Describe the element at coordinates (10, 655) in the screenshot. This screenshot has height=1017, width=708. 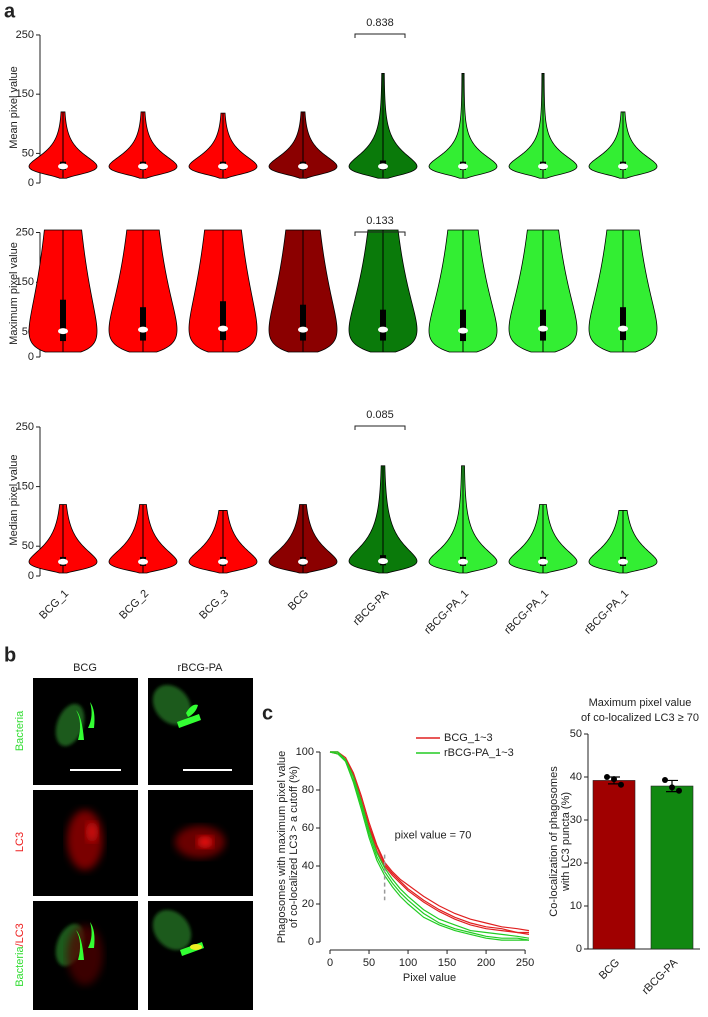
I see `panel-label: b` at that location.